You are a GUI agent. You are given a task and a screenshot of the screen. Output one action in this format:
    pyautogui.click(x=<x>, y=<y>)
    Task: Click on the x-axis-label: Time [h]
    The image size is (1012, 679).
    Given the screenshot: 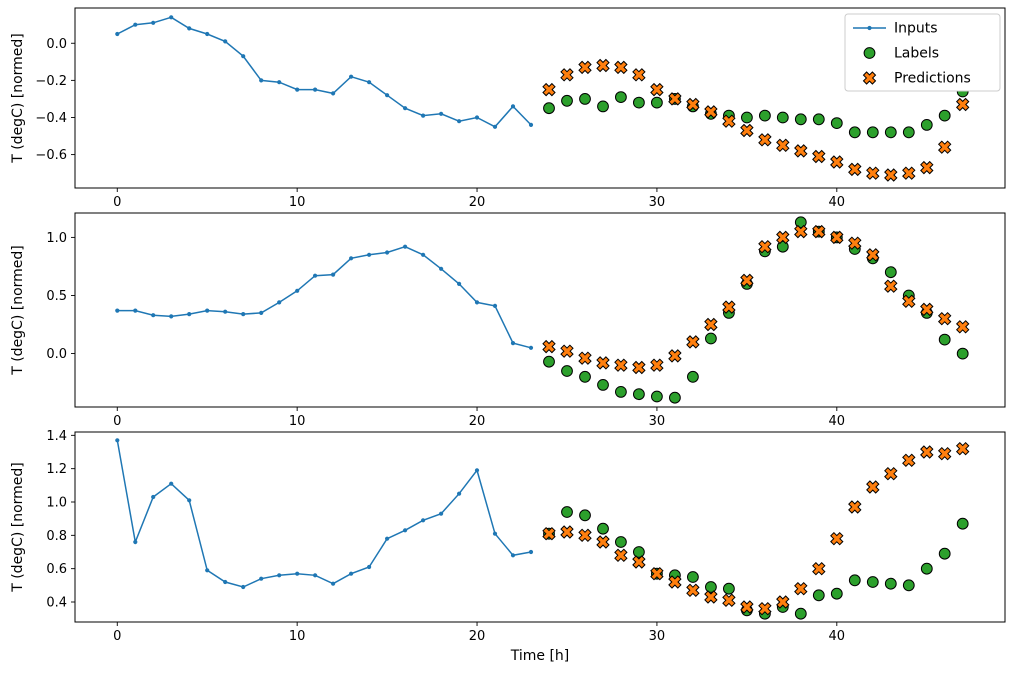 What is the action you would take?
    pyautogui.click(x=540, y=656)
    